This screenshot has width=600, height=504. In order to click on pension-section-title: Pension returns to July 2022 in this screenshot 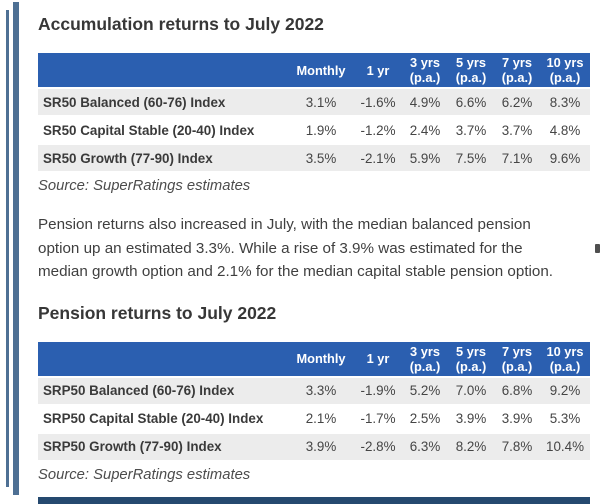, I will do `click(157, 312)`.